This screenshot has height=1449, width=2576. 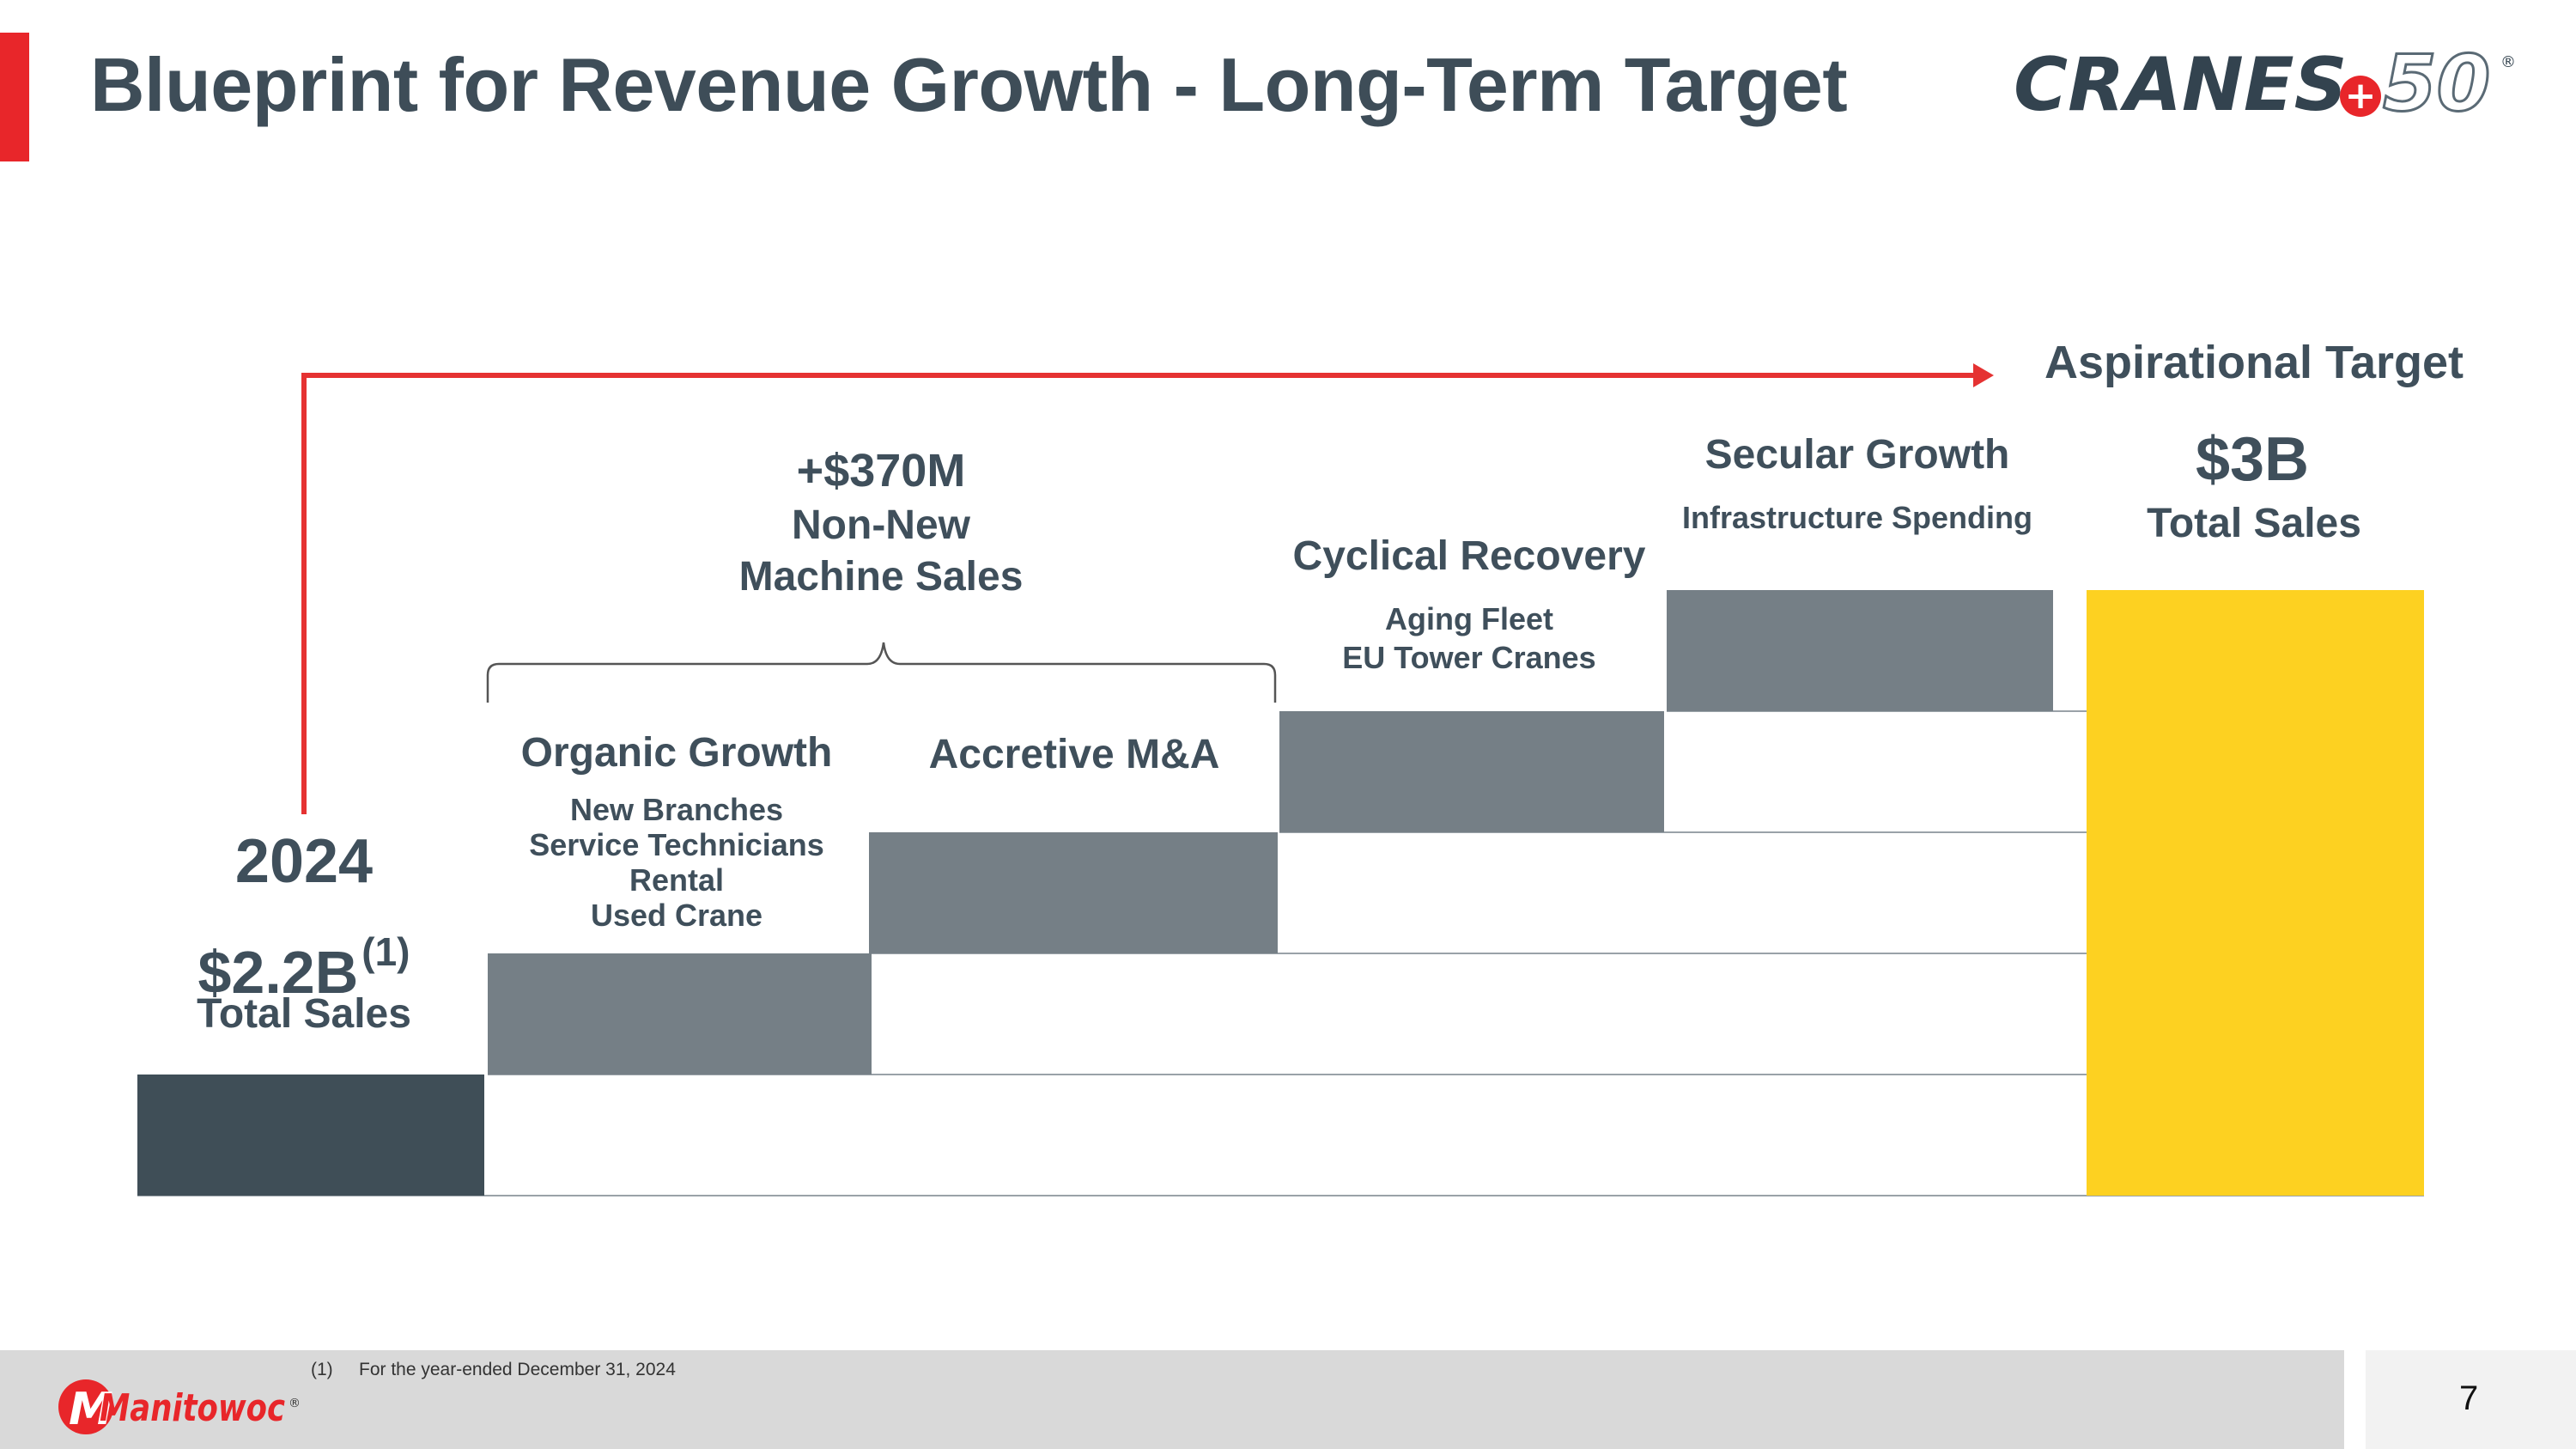 What do you see at coordinates (517, 1369) in the screenshot?
I see `footnote-text: For the year-ended December 31, 2024` at bounding box center [517, 1369].